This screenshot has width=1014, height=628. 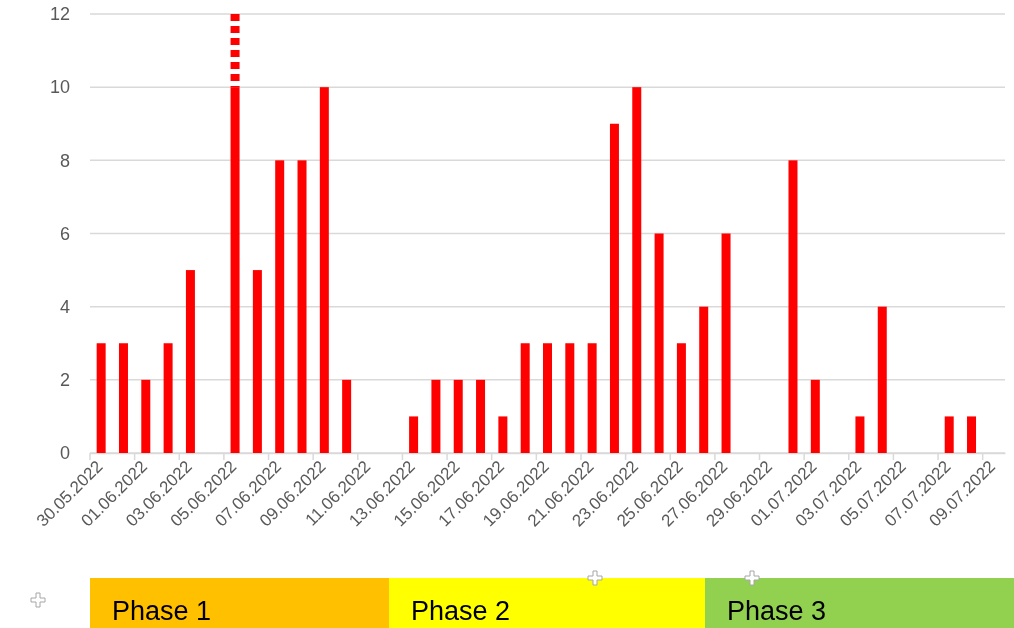 I want to click on y-tick-label: 12, so click(x=59, y=14).